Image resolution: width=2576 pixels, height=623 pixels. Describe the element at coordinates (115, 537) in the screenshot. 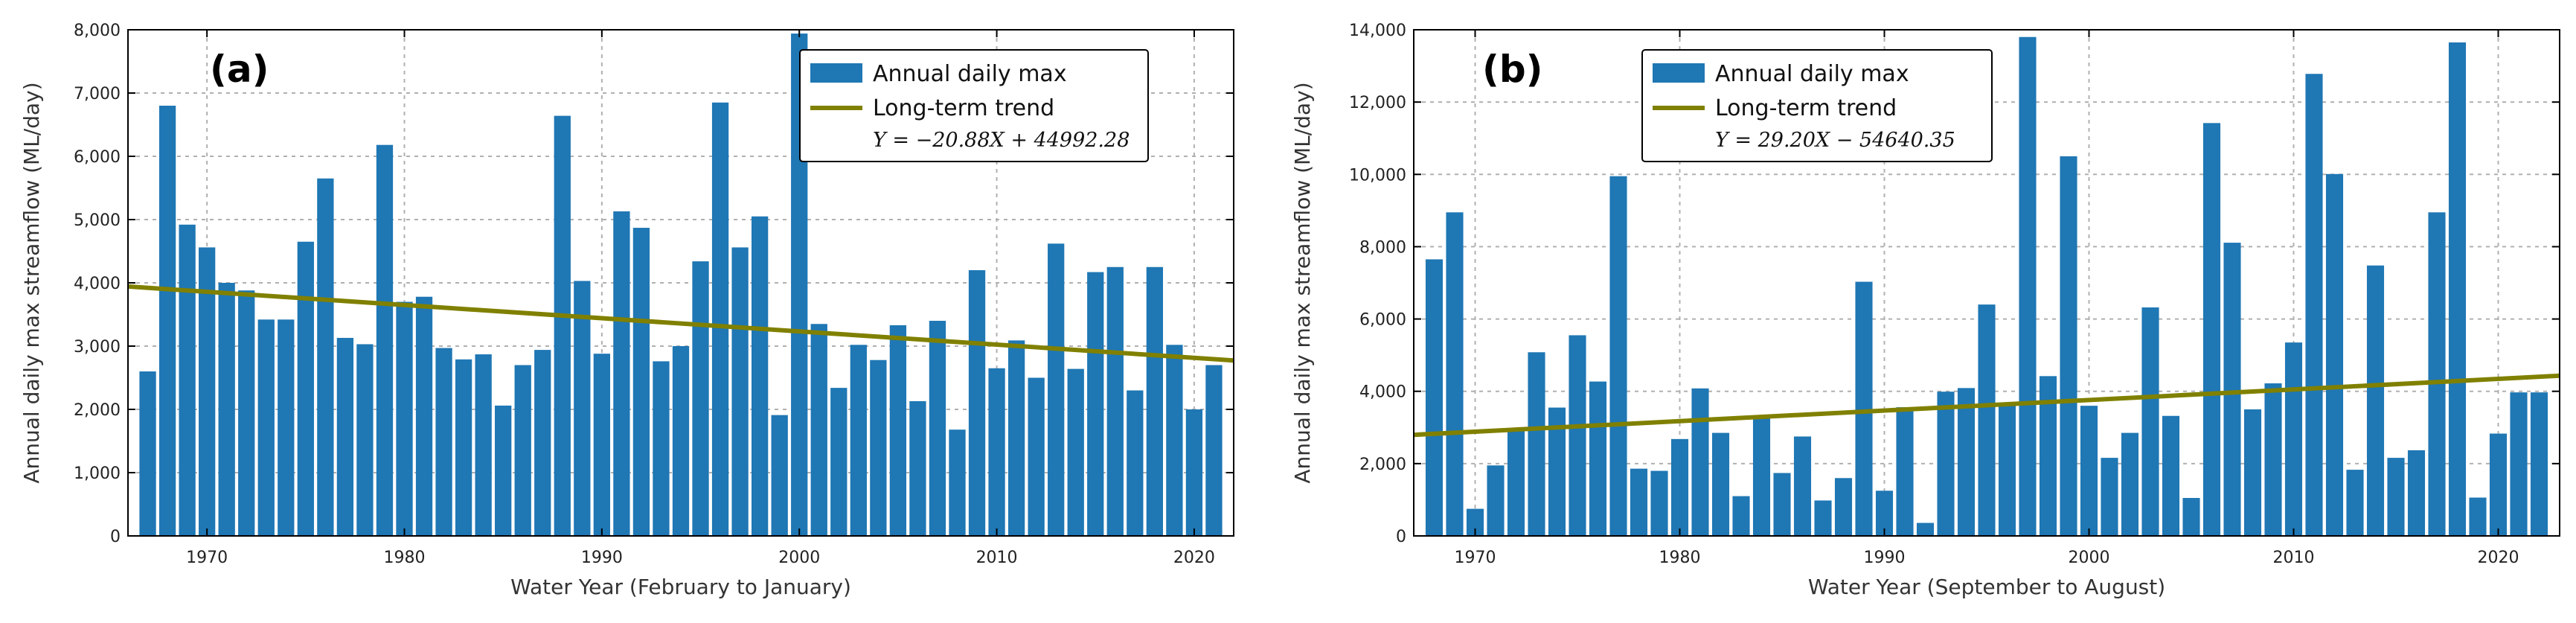

I see `y-tick-label: 0` at that location.